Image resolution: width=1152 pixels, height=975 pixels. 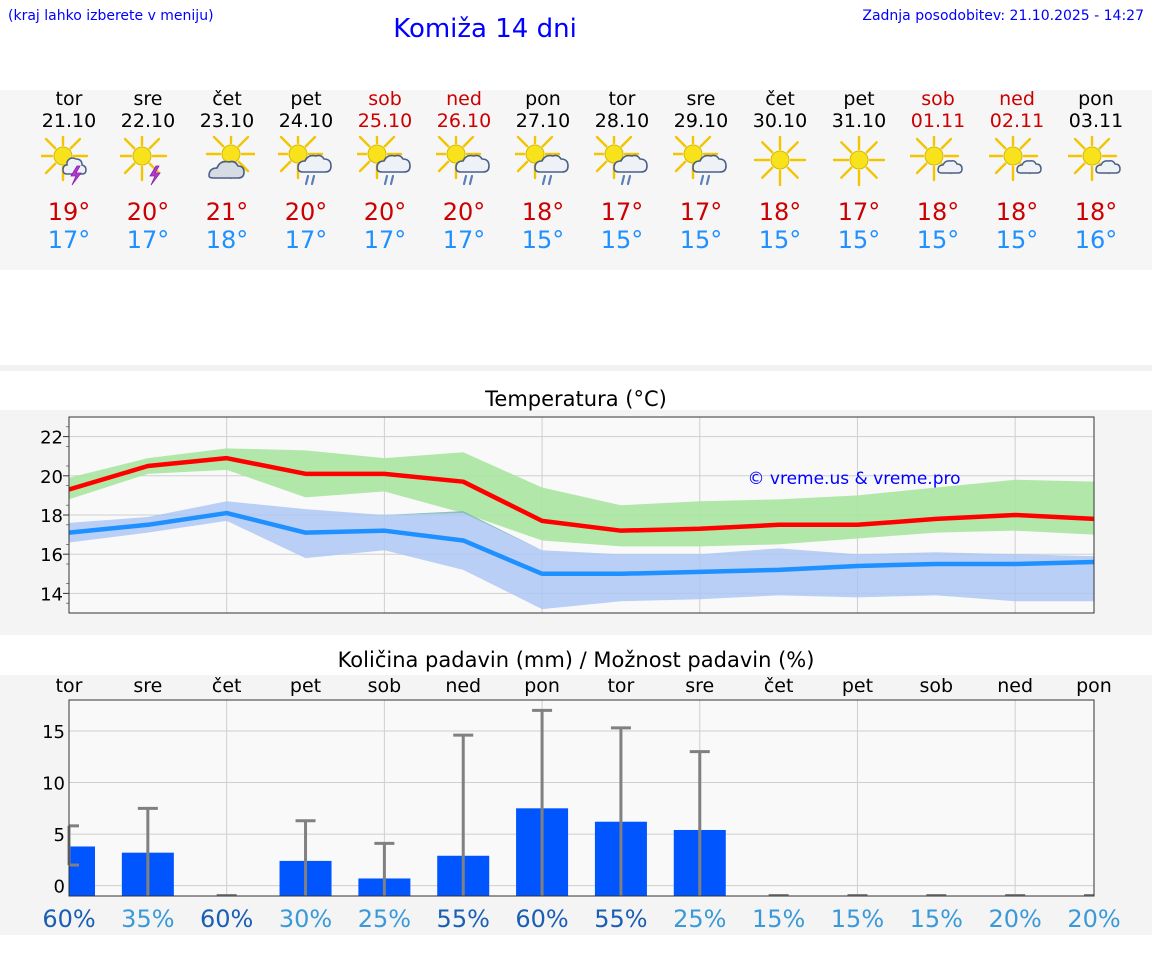 What do you see at coordinates (581, 543) in the screenshot?
I see `temperature-line-min` at bounding box center [581, 543].